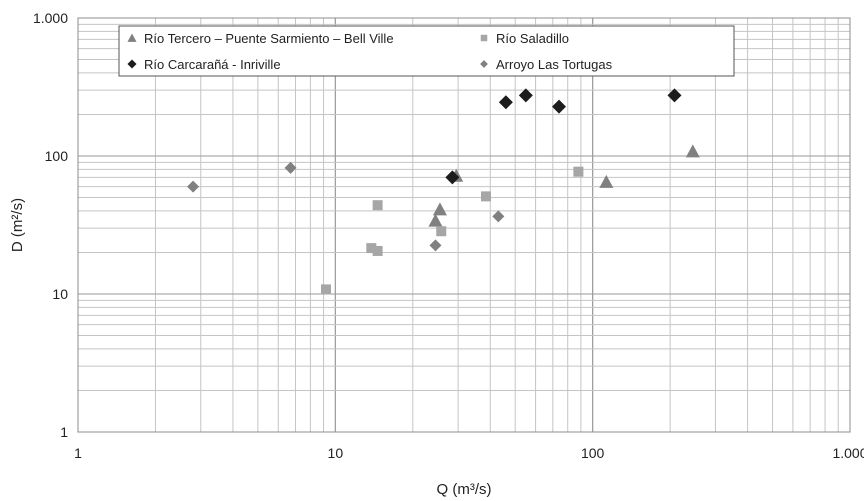 This screenshot has width=864, height=501. I want to click on y-tick-label: 100, so click(57, 156).